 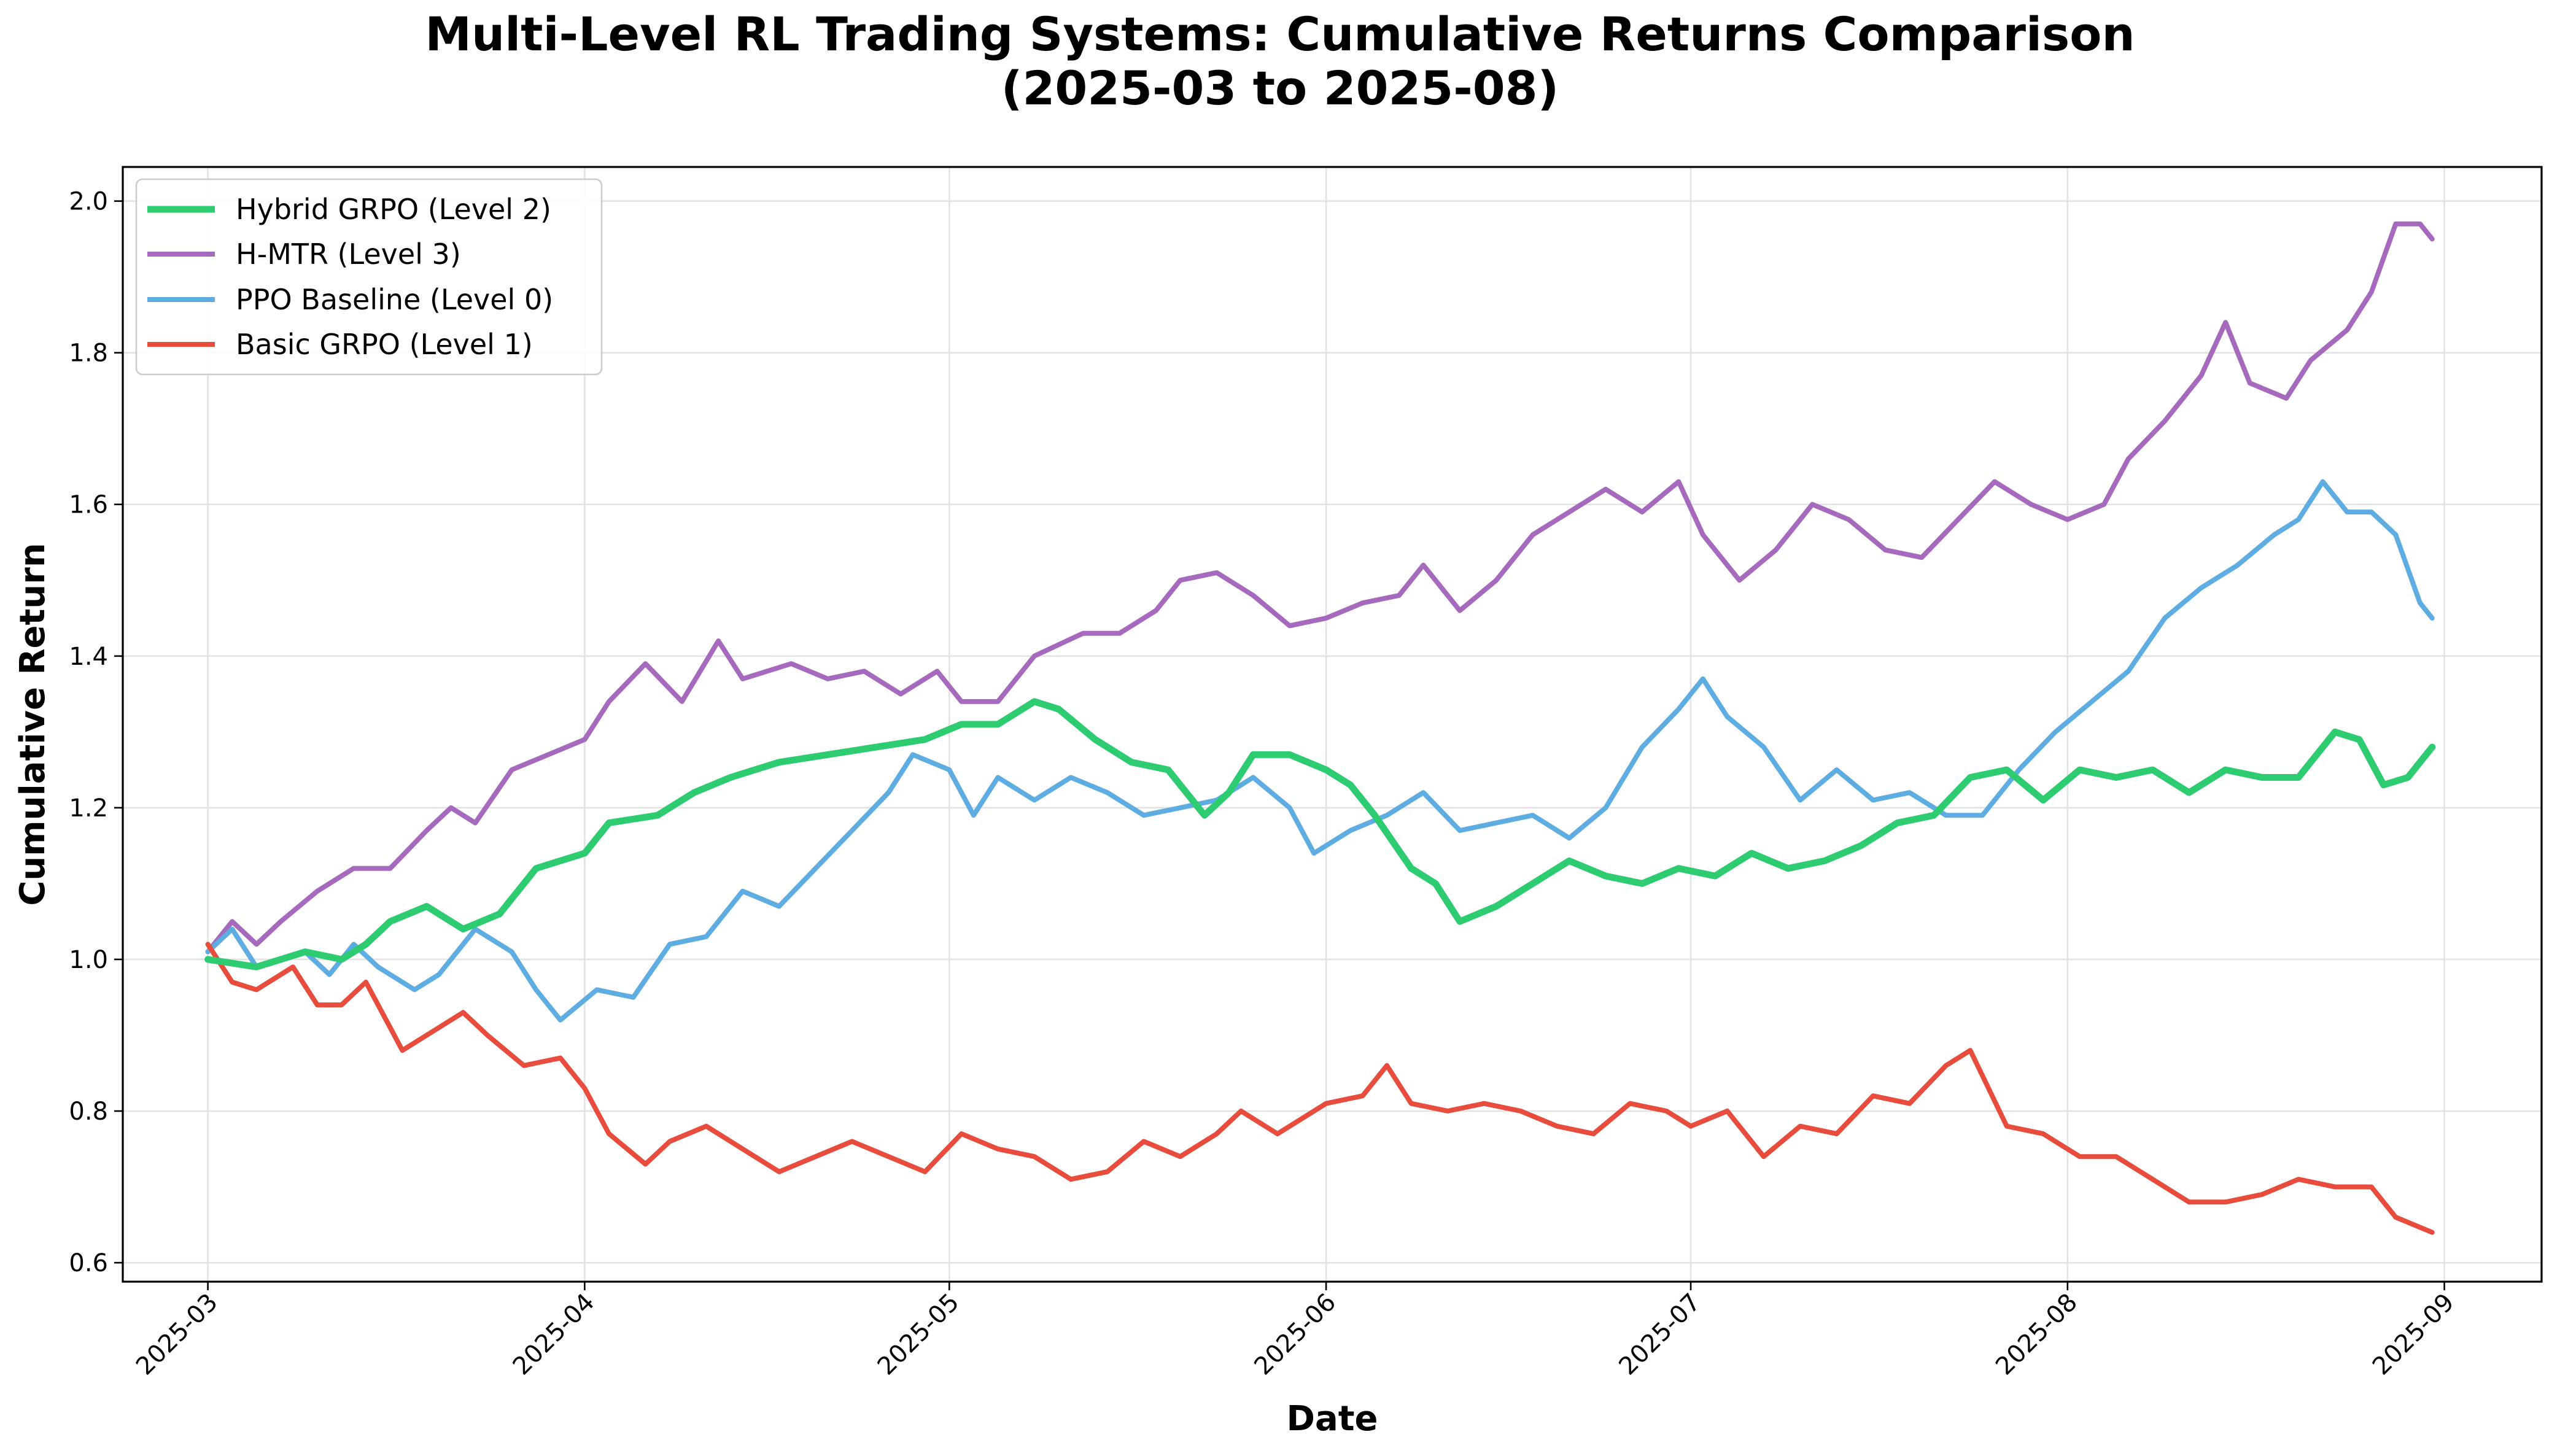 What do you see at coordinates (96, 732) in the screenshot?
I see `y-axis-ticks: 0.6 0.8 1.0 1.2 1.4 1.6 1.8 2.0` at bounding box center [96, 732].